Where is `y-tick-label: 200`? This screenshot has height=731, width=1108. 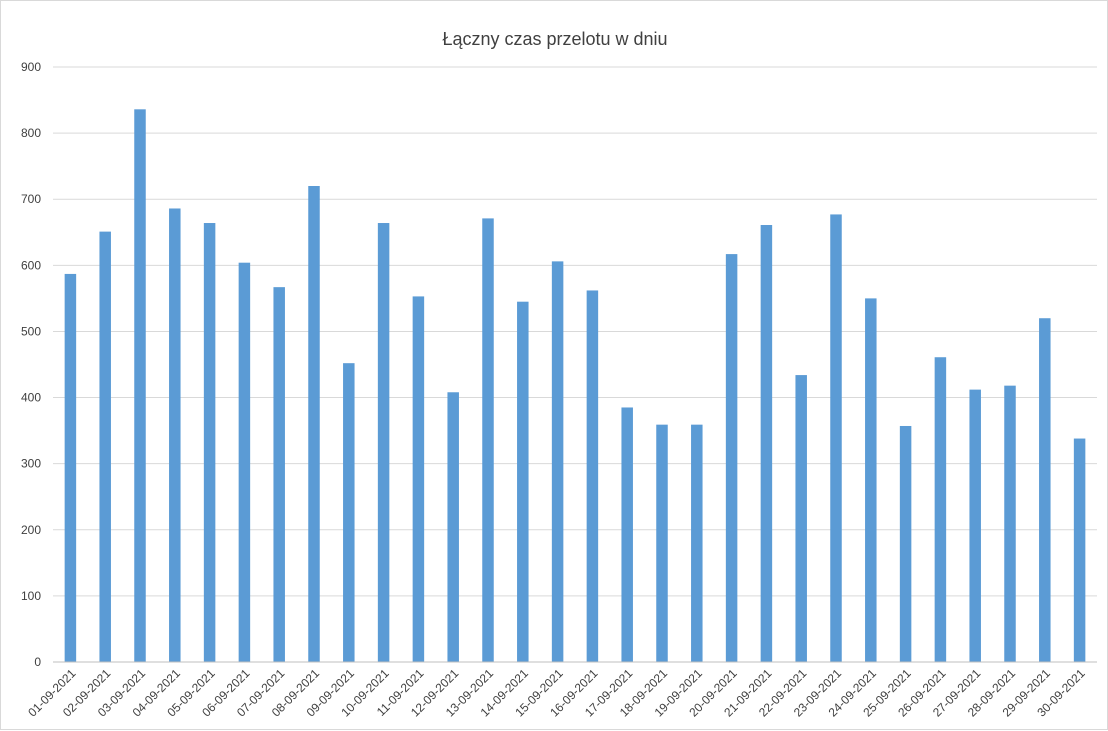 y-tick-label: 200 is located at coordinates (31, 530).